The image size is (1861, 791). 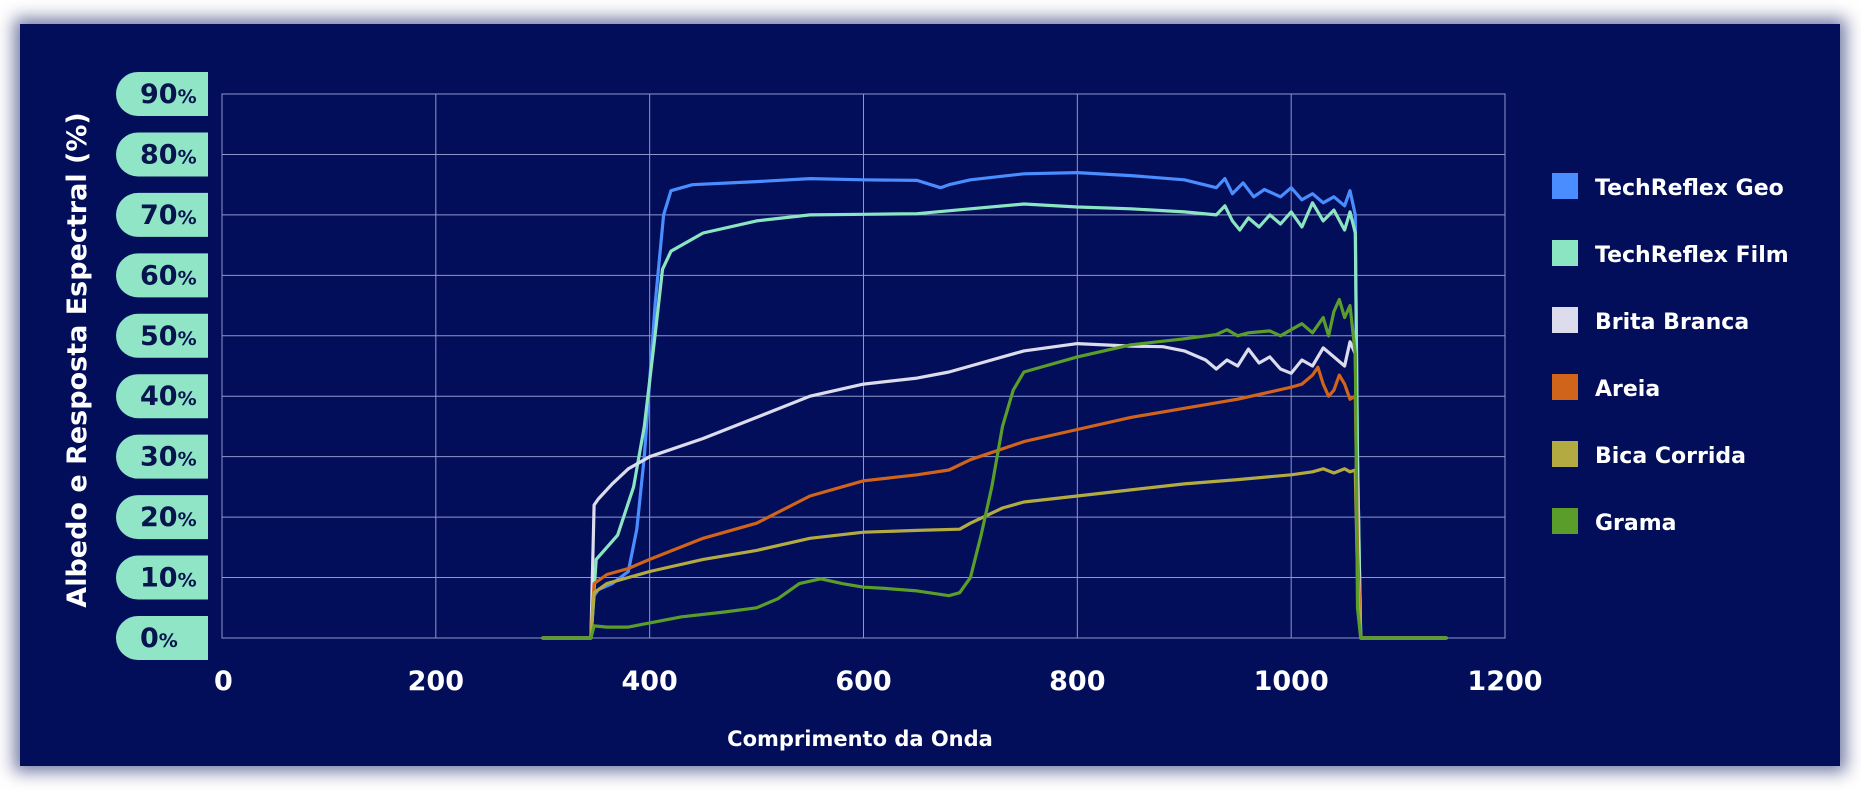 I want to click on x-axis-ticks: 0 200 400 600 800 1000 1200, so click(x=878, y=681).